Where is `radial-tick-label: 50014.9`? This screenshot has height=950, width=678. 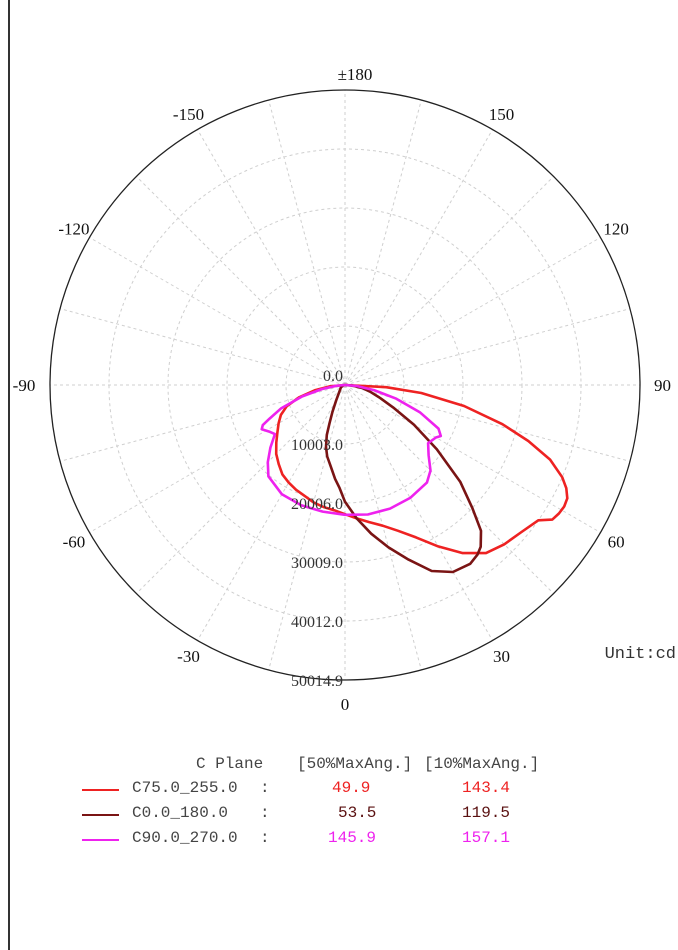 radial-tick-label: 50014.9 is located at coordinates (317, 681).